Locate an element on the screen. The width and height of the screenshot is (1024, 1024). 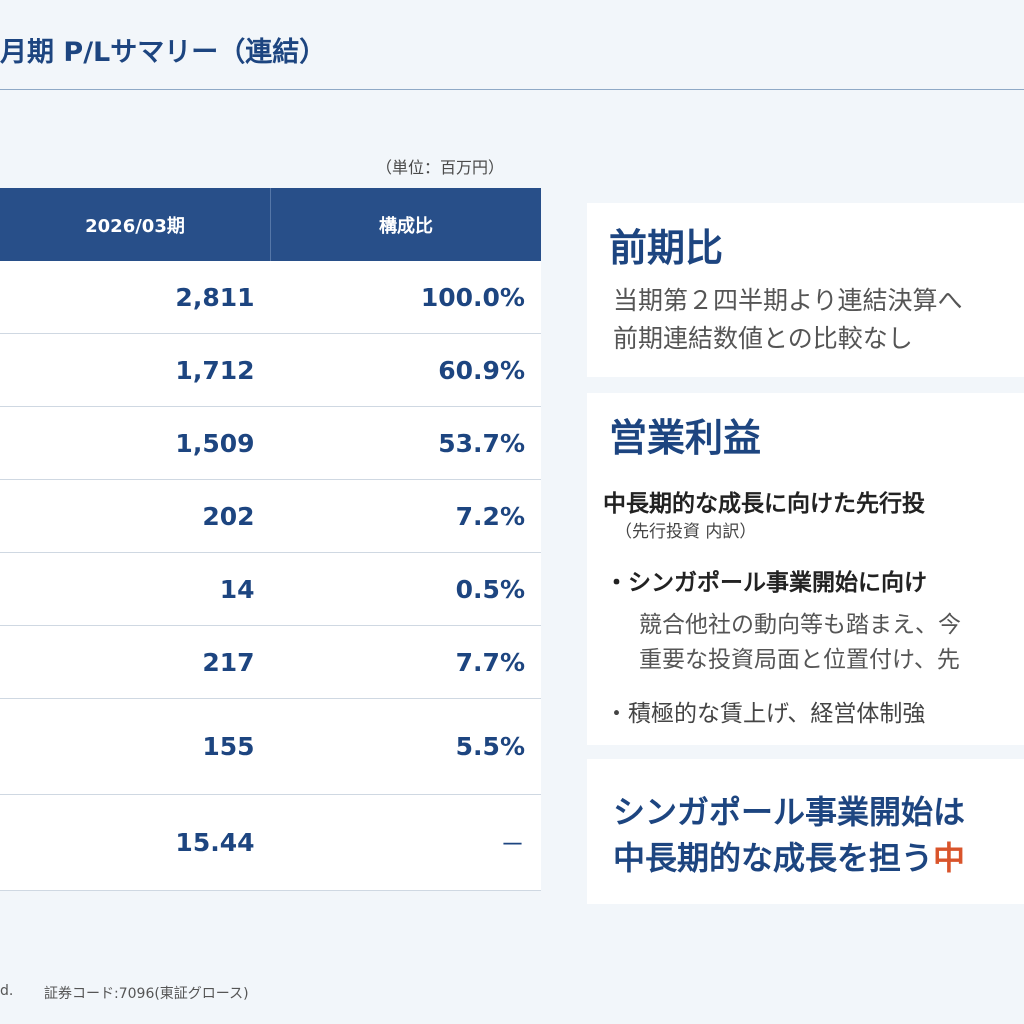
message-line: 中長期的な成長を担う中 is located at coordinates (789, 856).